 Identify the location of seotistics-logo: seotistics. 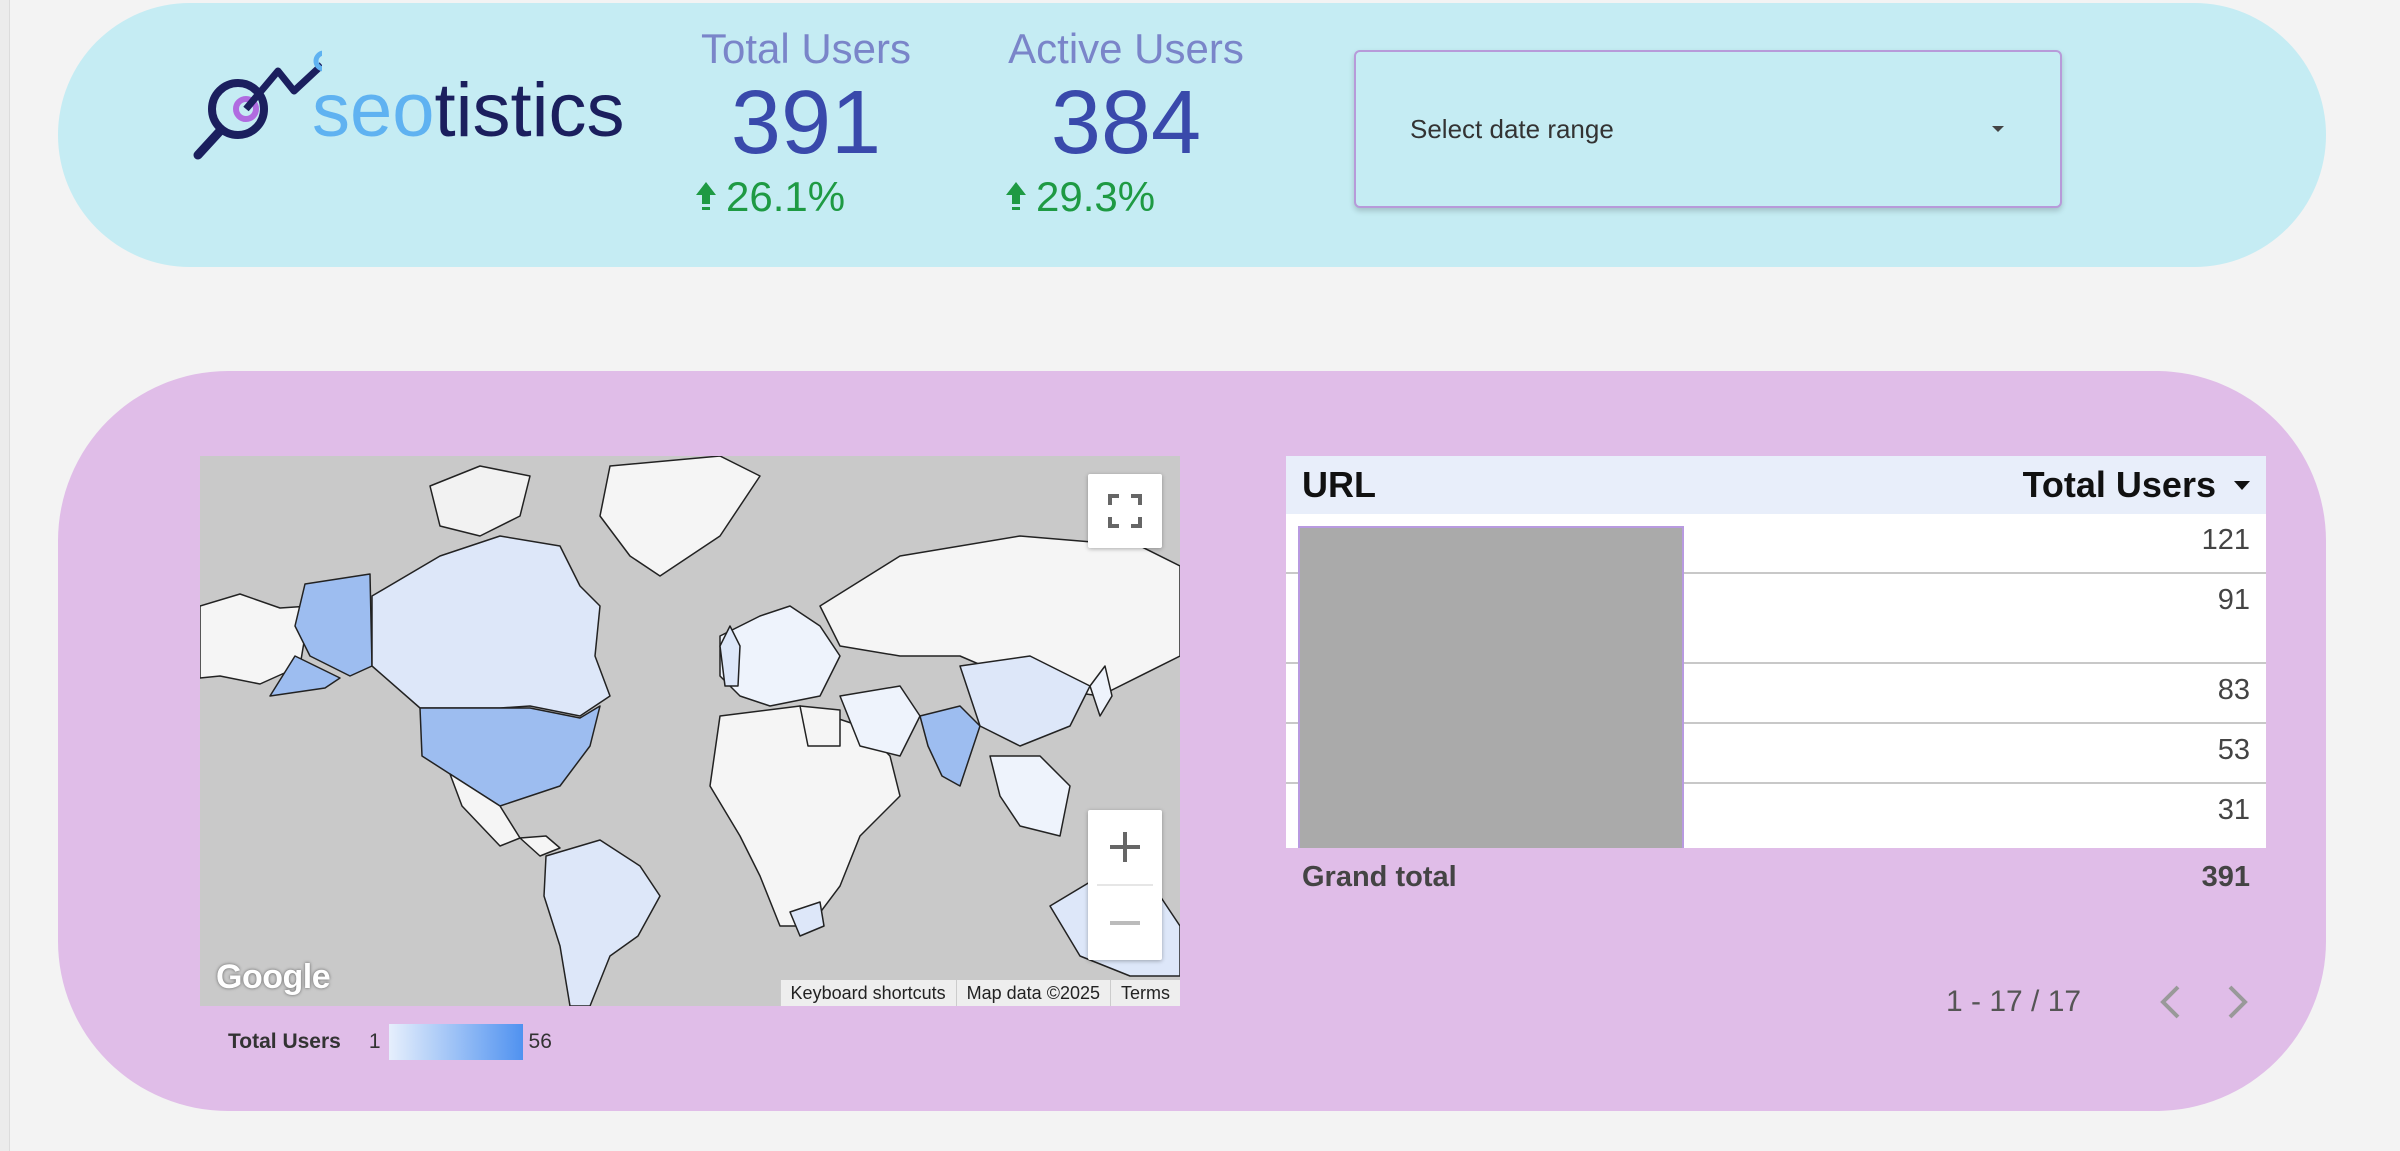
(412, 109).